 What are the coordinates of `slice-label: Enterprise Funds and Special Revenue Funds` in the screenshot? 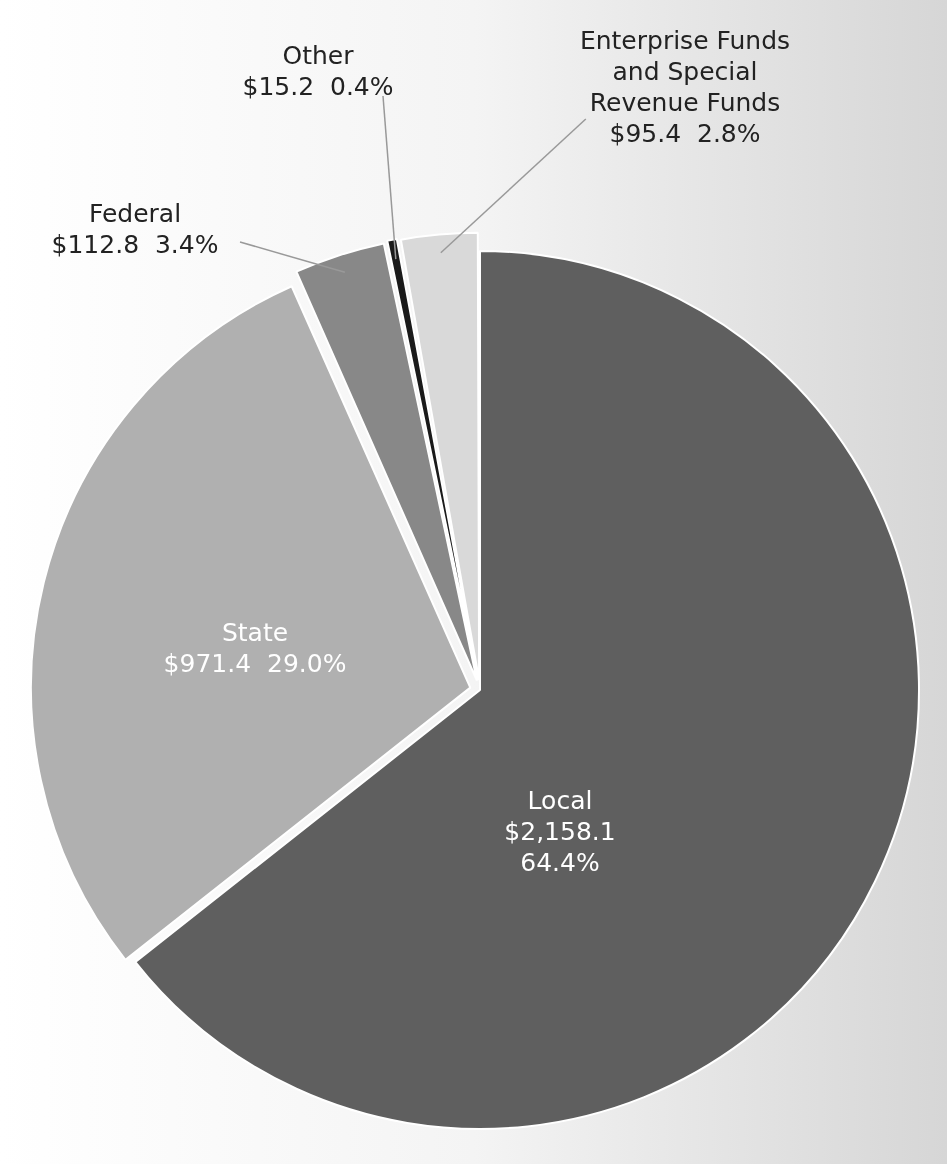 It's located at (685, 71).